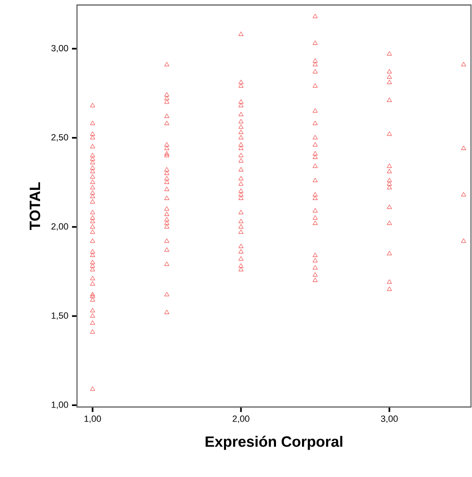 The image size is (472, 477). I want to click on x-axis-title: Expresión Corporal, so click(274, 443).